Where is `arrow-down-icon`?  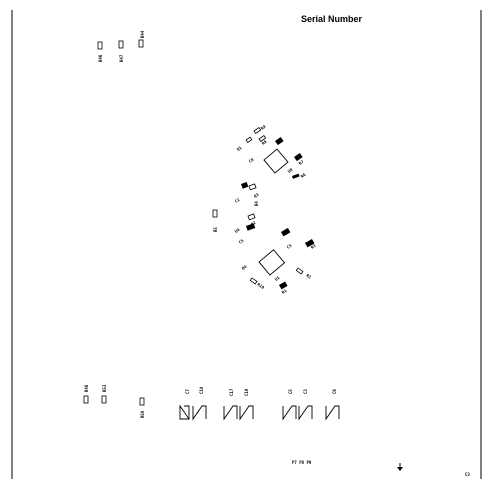 arrow-down-icon is located at coordinates (400, 467).